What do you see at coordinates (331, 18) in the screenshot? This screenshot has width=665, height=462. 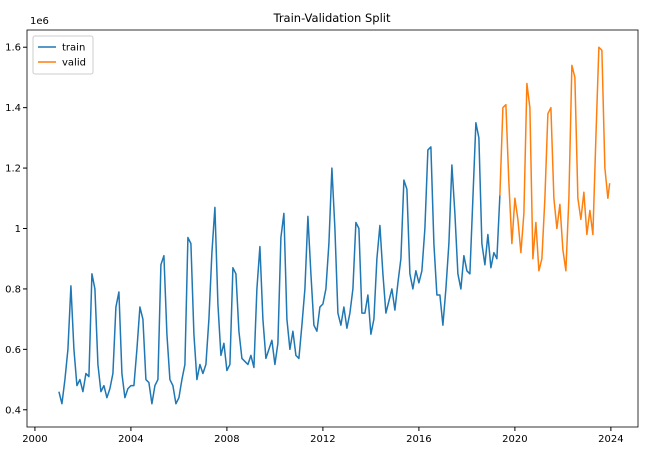 I see `chart-title: Train-Validation Split` at bounding box center [331, 18].